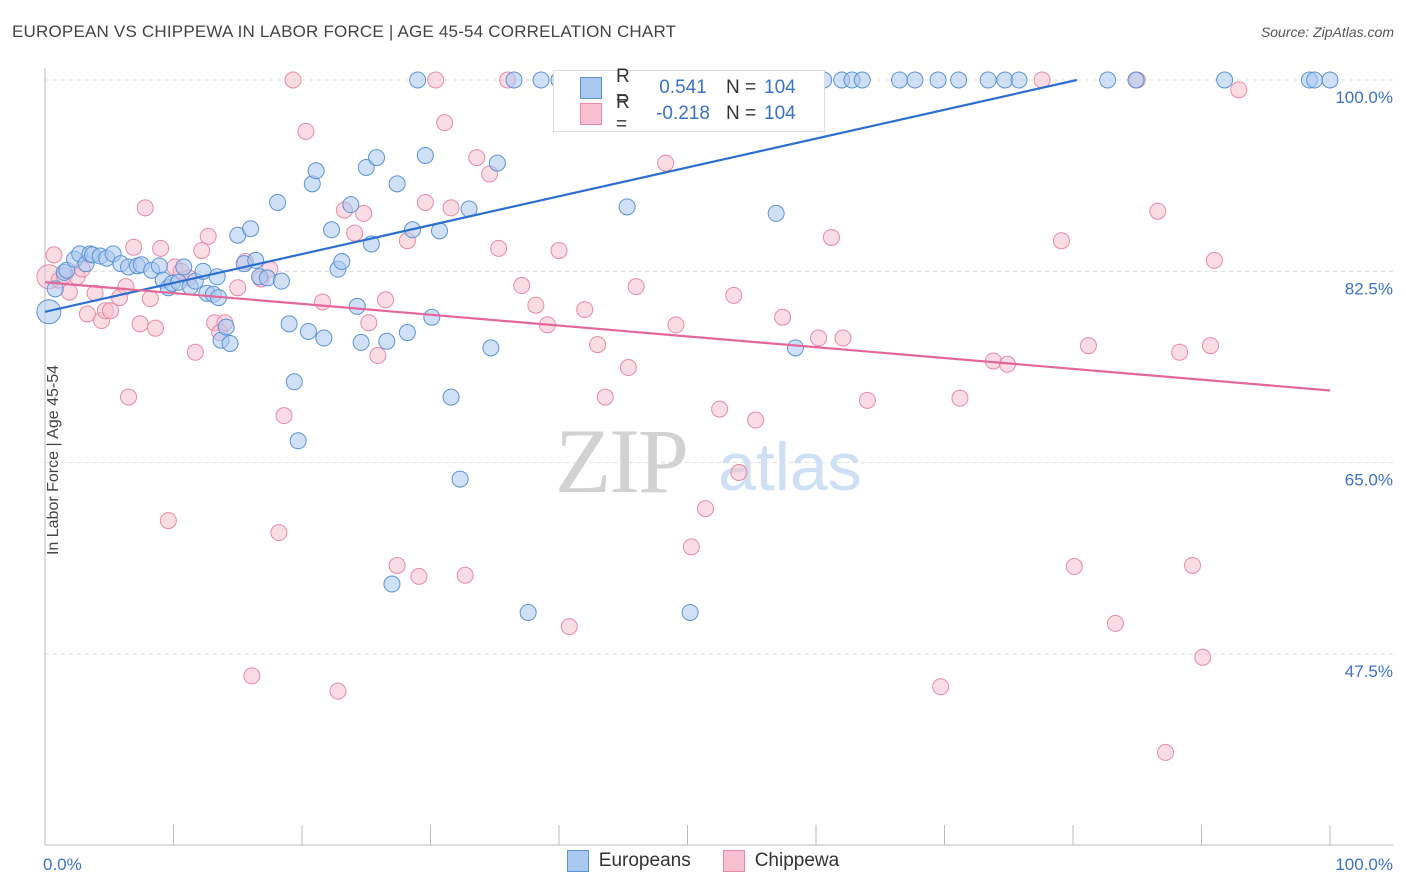 This screenshot has height=892, width=1406. What do you see at coordinates (683, 113) in the screenshot?
I see `legend-r-value-chippewa: -0.218` at bounding box center [683, 113].